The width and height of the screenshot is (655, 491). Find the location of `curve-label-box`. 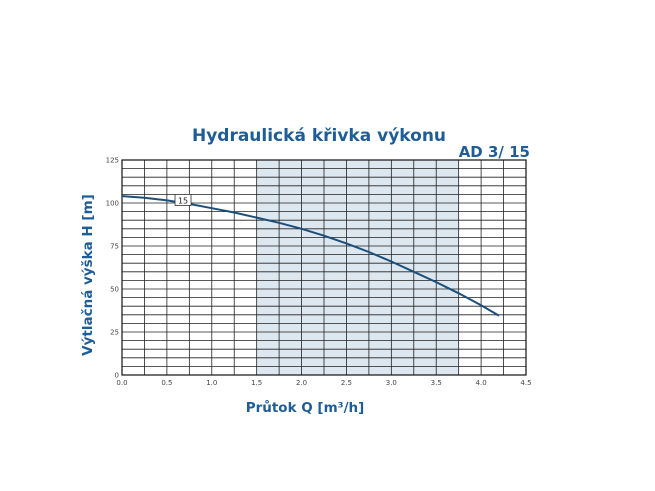

curve-label-box is located at coordinates (183, 200).